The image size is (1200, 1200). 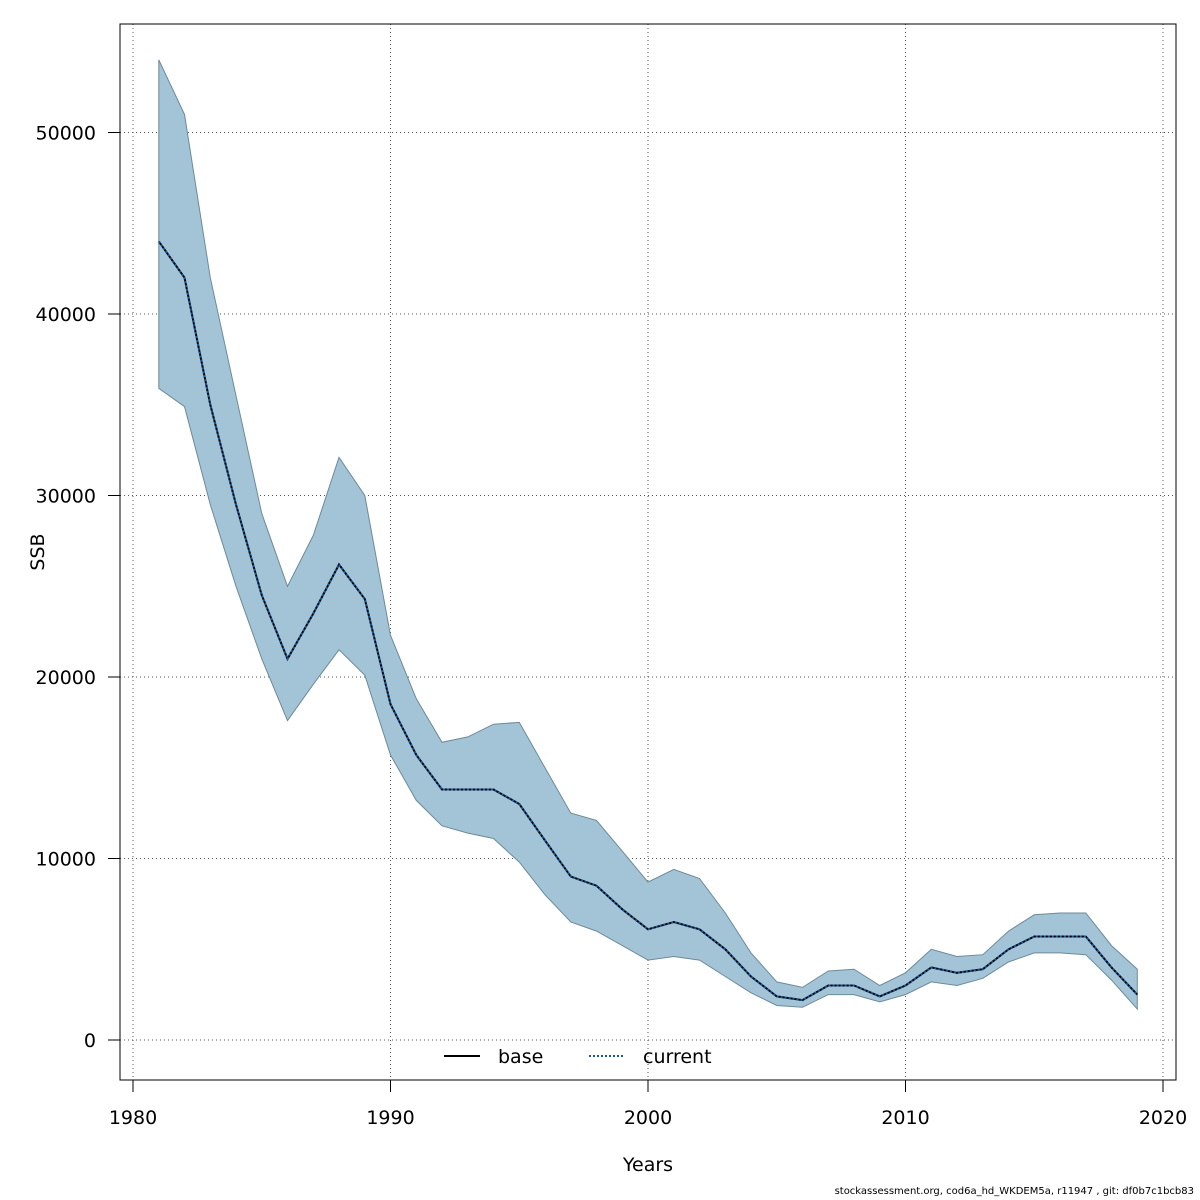 I want to click on y-tick-label-40000: 40000, so click(x=66, y=315).